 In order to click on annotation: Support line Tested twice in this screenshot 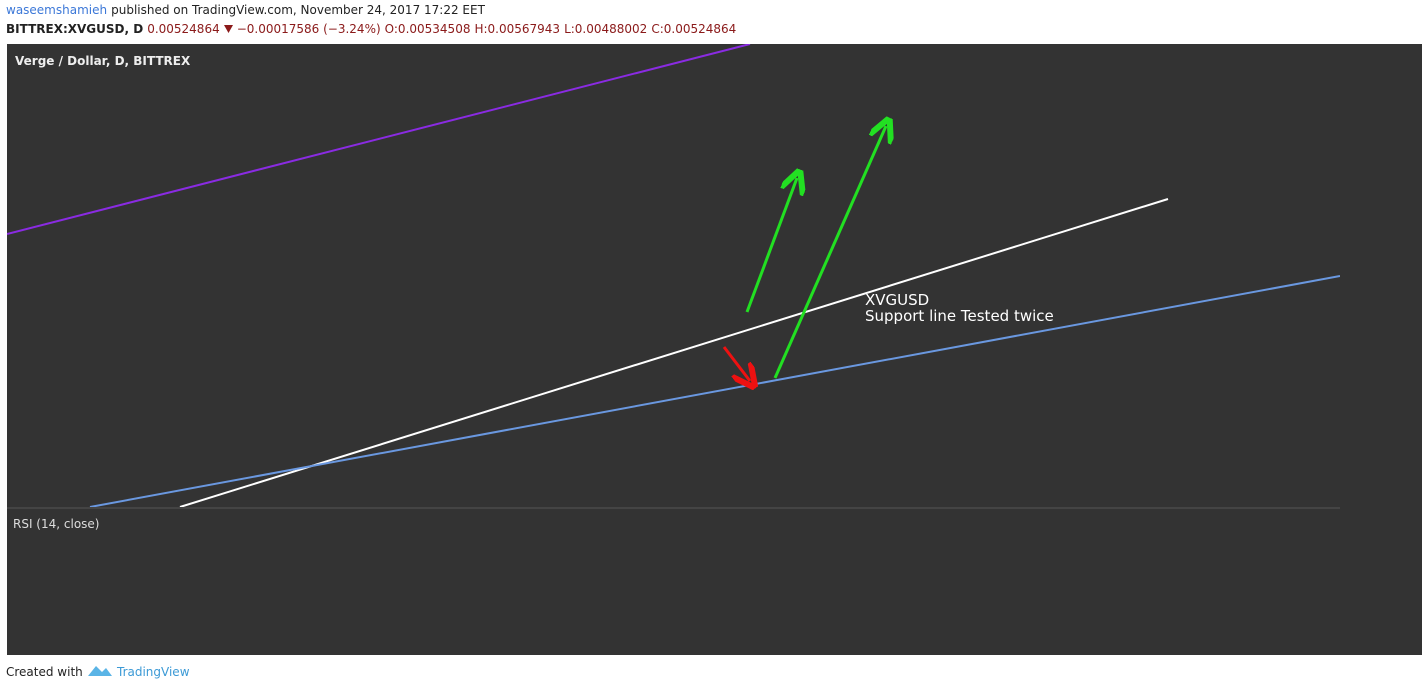, I will do `click(959, 316)`.